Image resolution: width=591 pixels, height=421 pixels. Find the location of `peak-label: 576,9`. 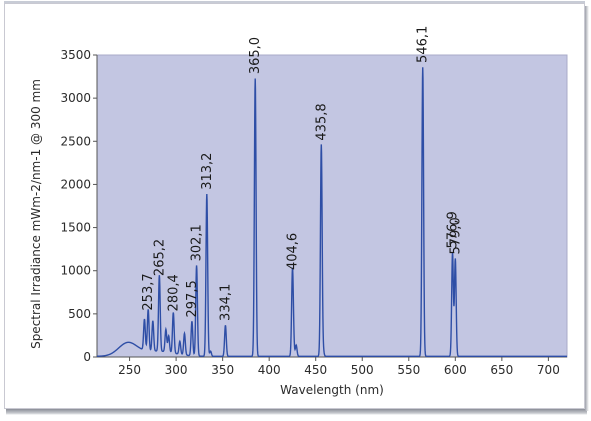

peak-label: 576,9 is located at coordinates (453, 229).